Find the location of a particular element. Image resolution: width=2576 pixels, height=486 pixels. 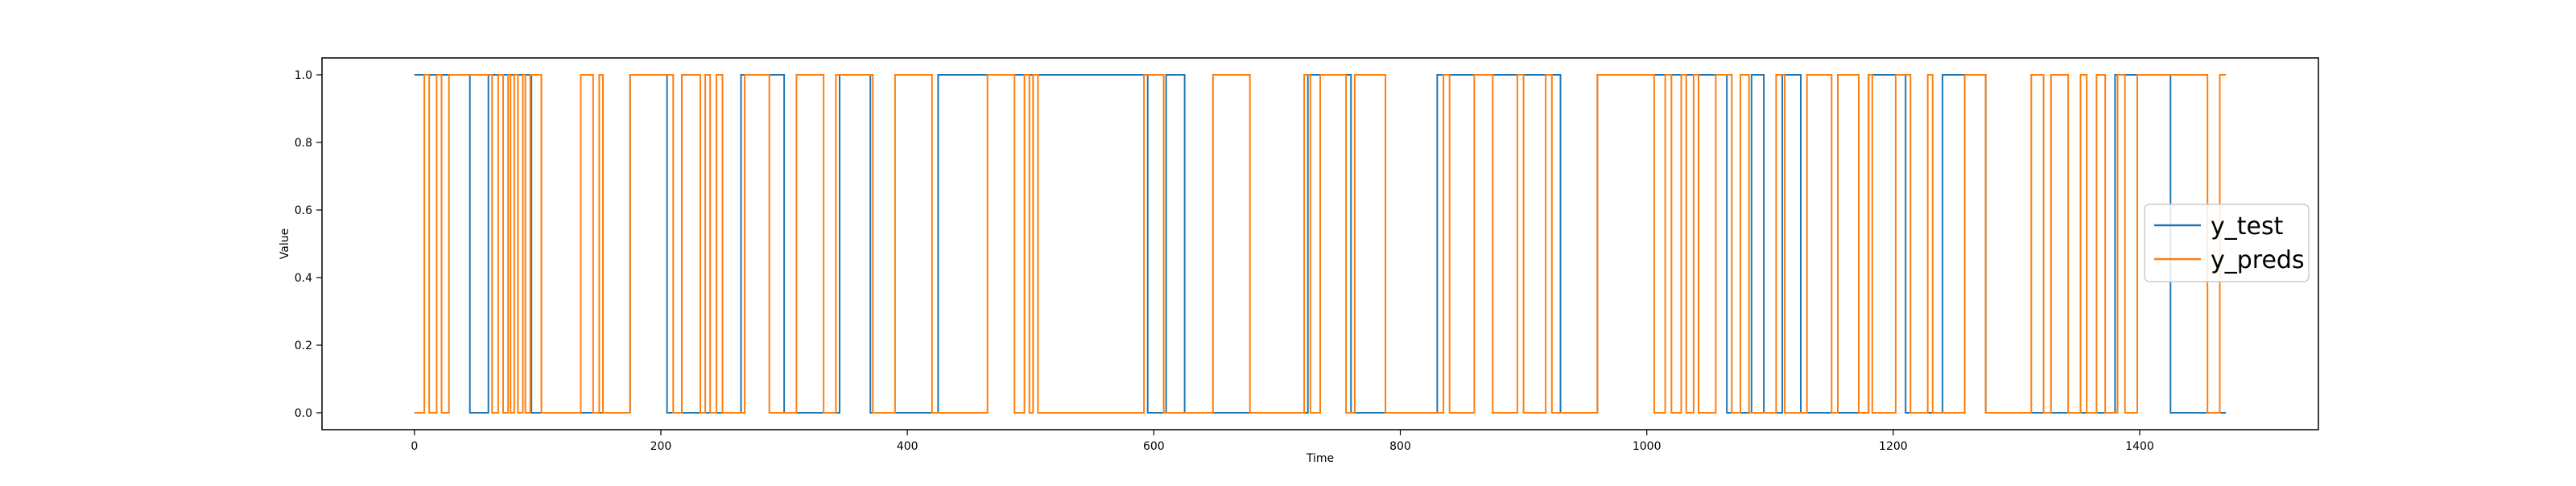

y-tick-label: 0.0 is located at coordinates (303, 413).